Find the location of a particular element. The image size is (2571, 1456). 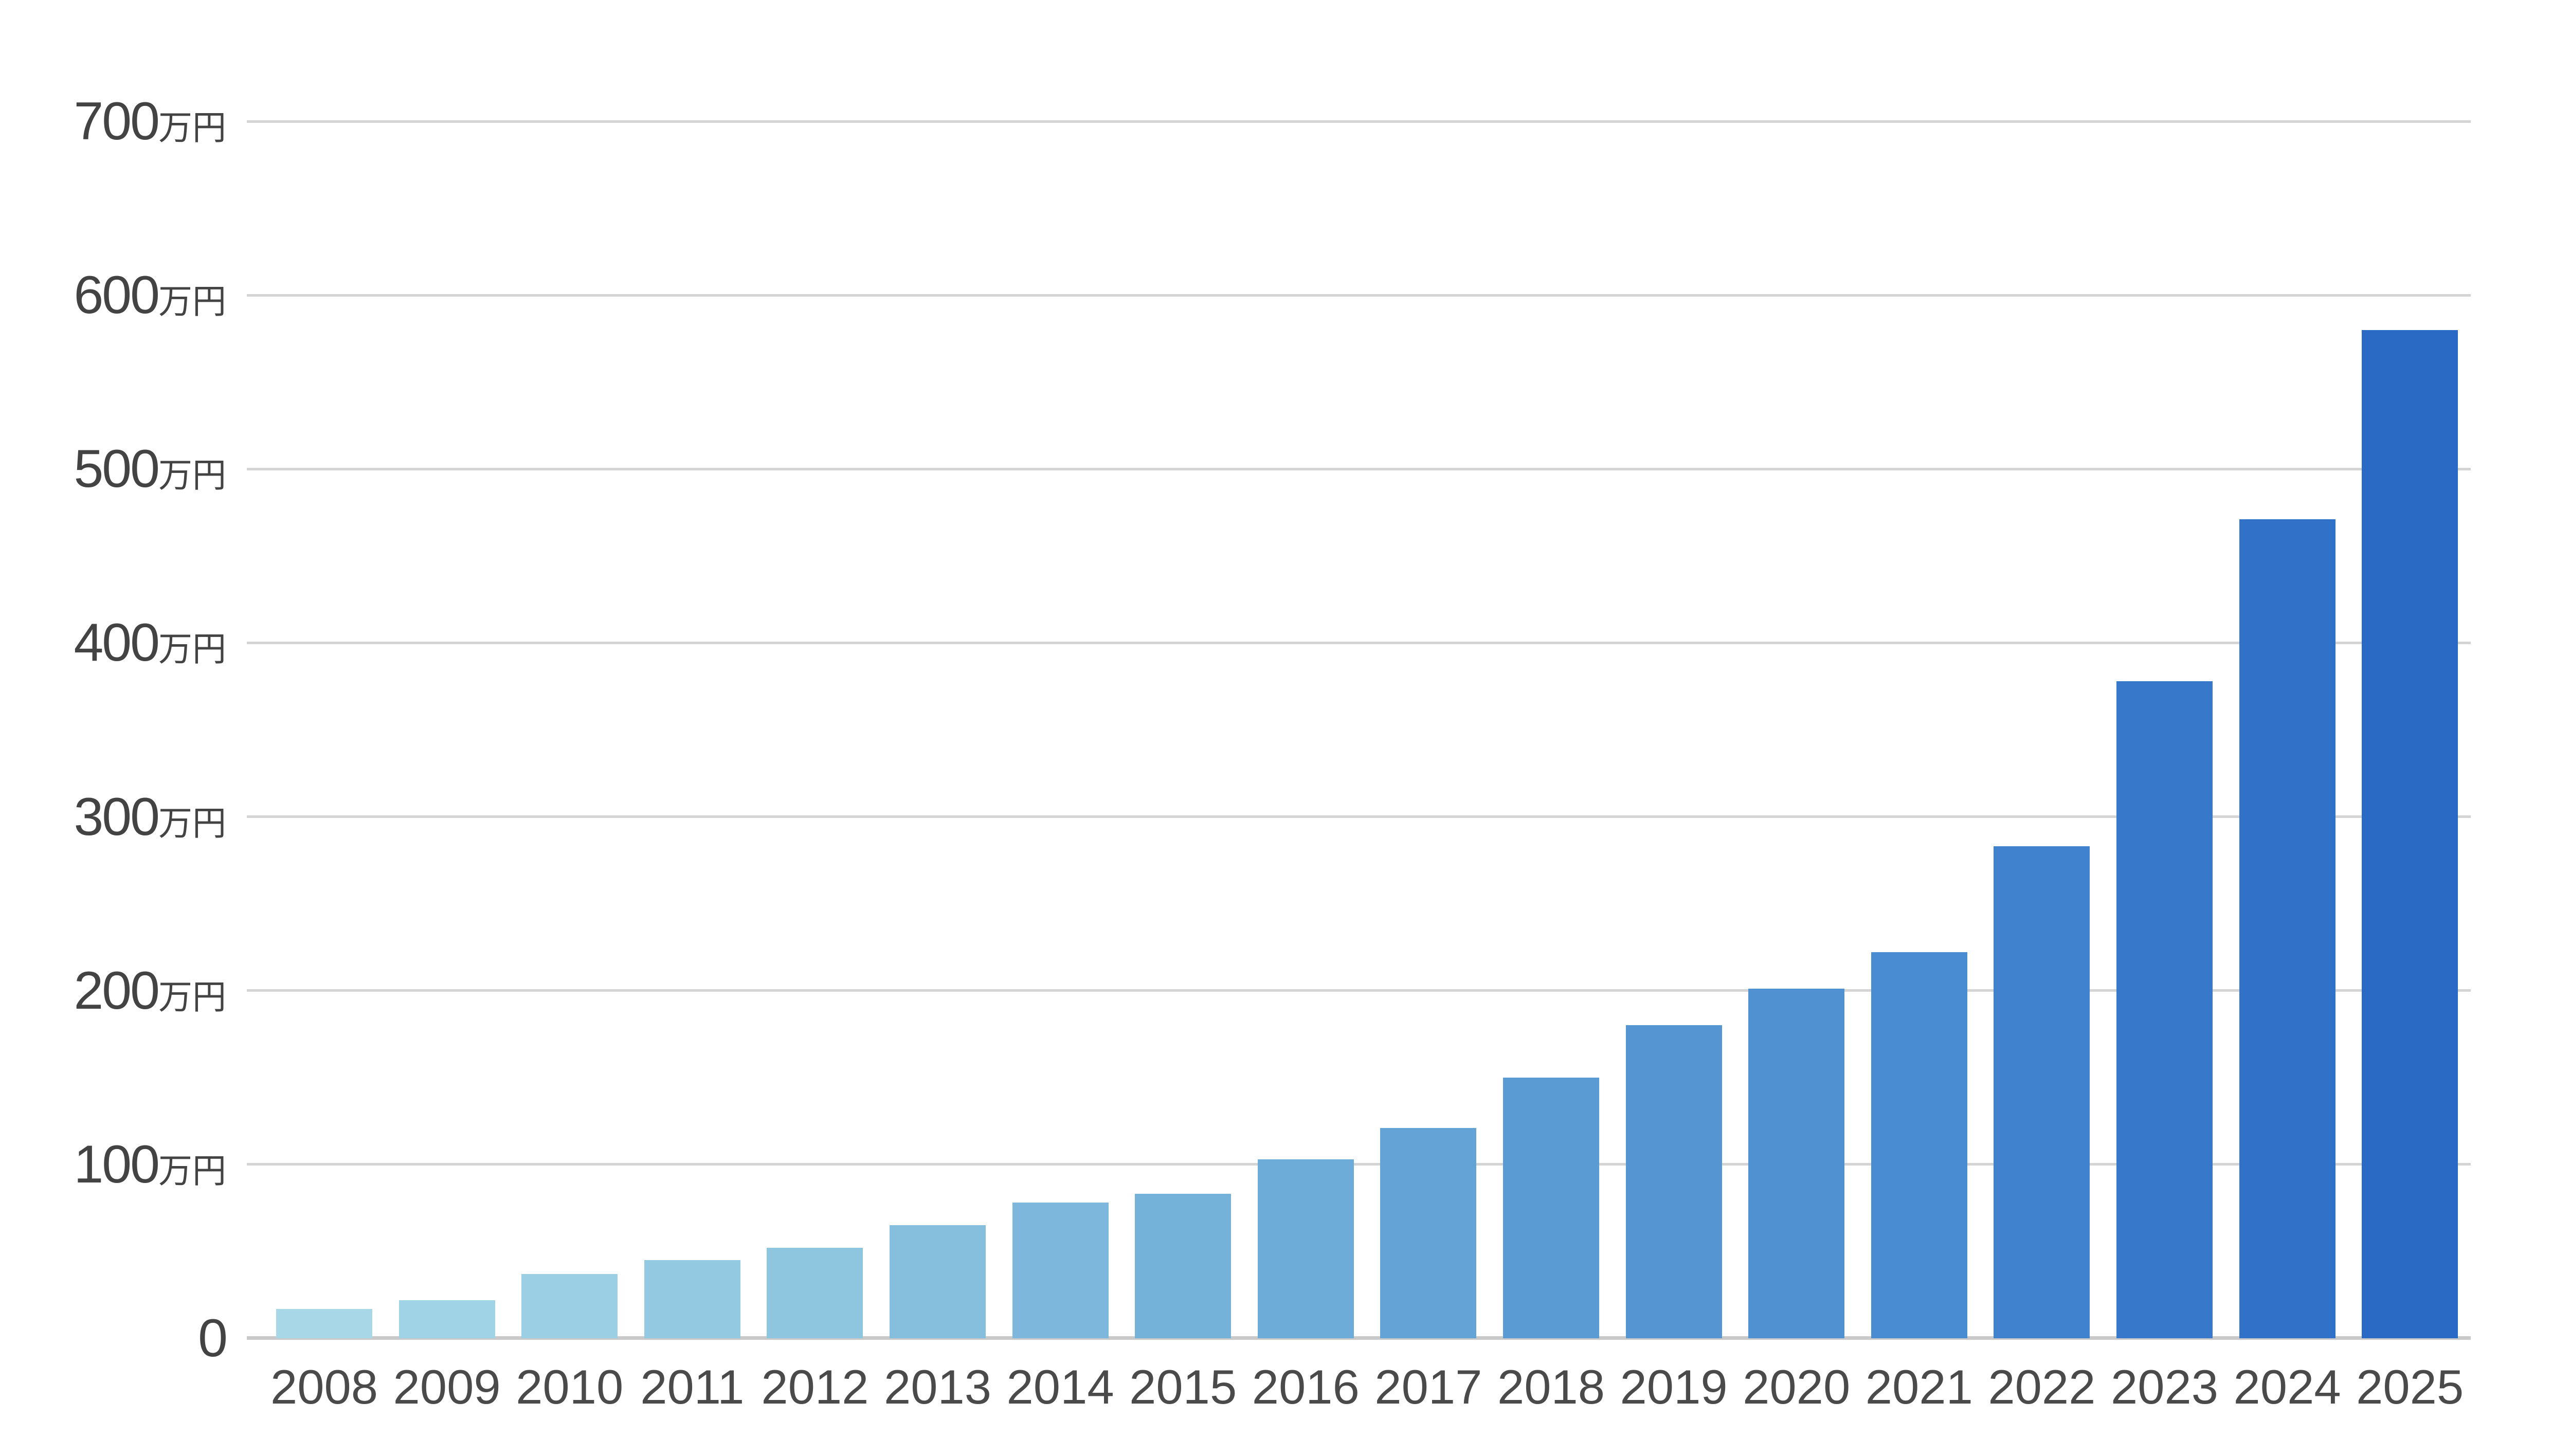

bar-2024 is located at coordinates (2287, 929).